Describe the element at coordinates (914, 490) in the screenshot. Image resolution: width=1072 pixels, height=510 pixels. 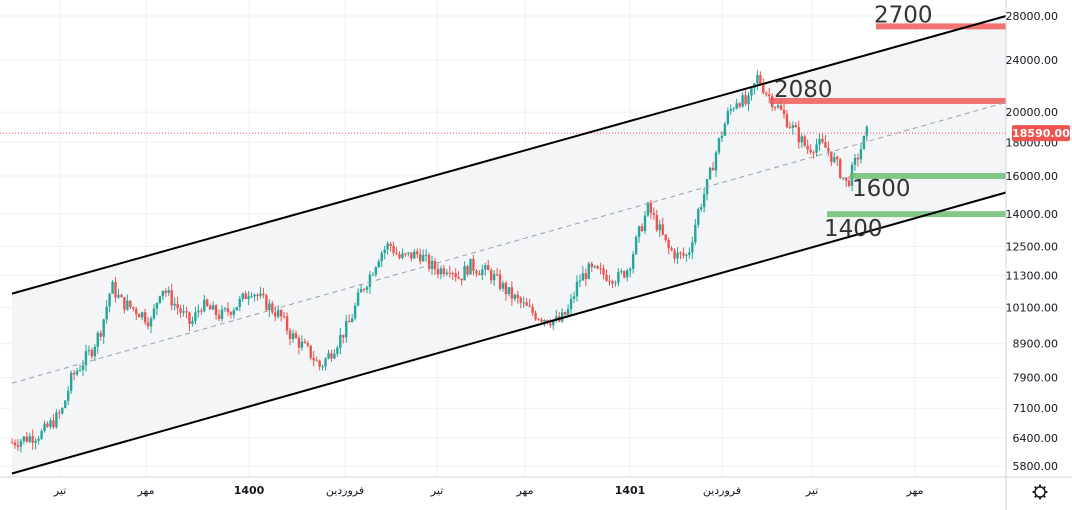
I see `x-tick-label: مهر` at that location.